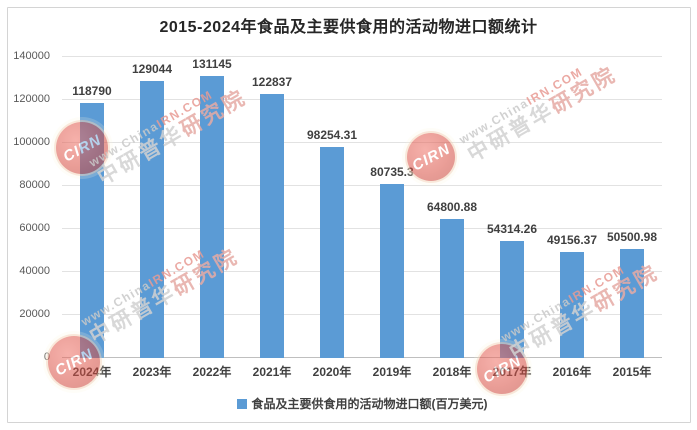  What do you see at coordinates (152, 372) in the screenshot?
I see `x-tick-label: 2023年` at bounding box center [152, 372].